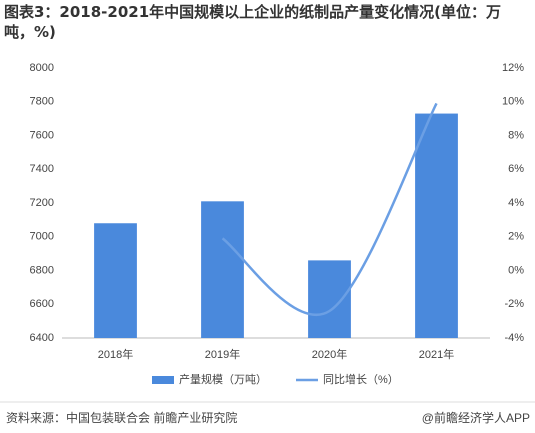 This screenshot has height=433, width=535. What do you see at coordinates (516, 270) in the screenshot?
I see `y2-tick-label: 0%` at bounding box center [516, 270].